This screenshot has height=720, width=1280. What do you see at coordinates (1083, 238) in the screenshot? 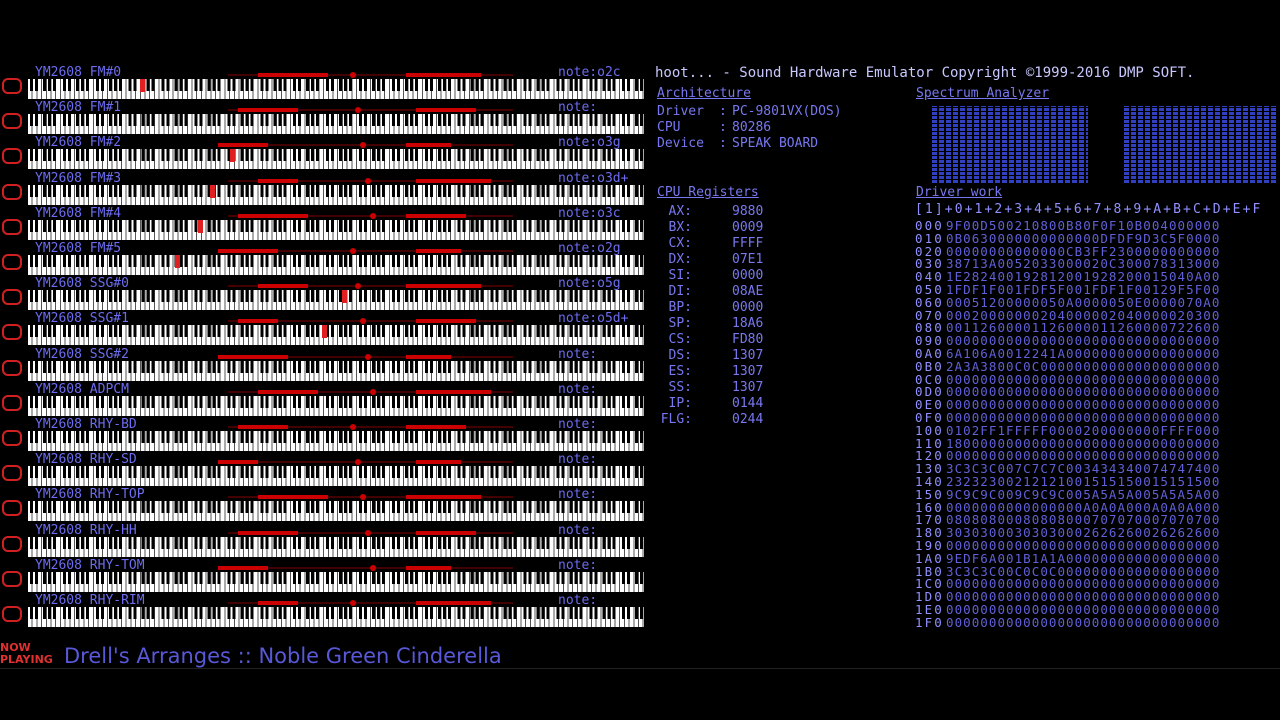
I see `dump-bytes: 0B0630000000000000DFDF9D3C5F0000` at bounding box center [1083, 238].